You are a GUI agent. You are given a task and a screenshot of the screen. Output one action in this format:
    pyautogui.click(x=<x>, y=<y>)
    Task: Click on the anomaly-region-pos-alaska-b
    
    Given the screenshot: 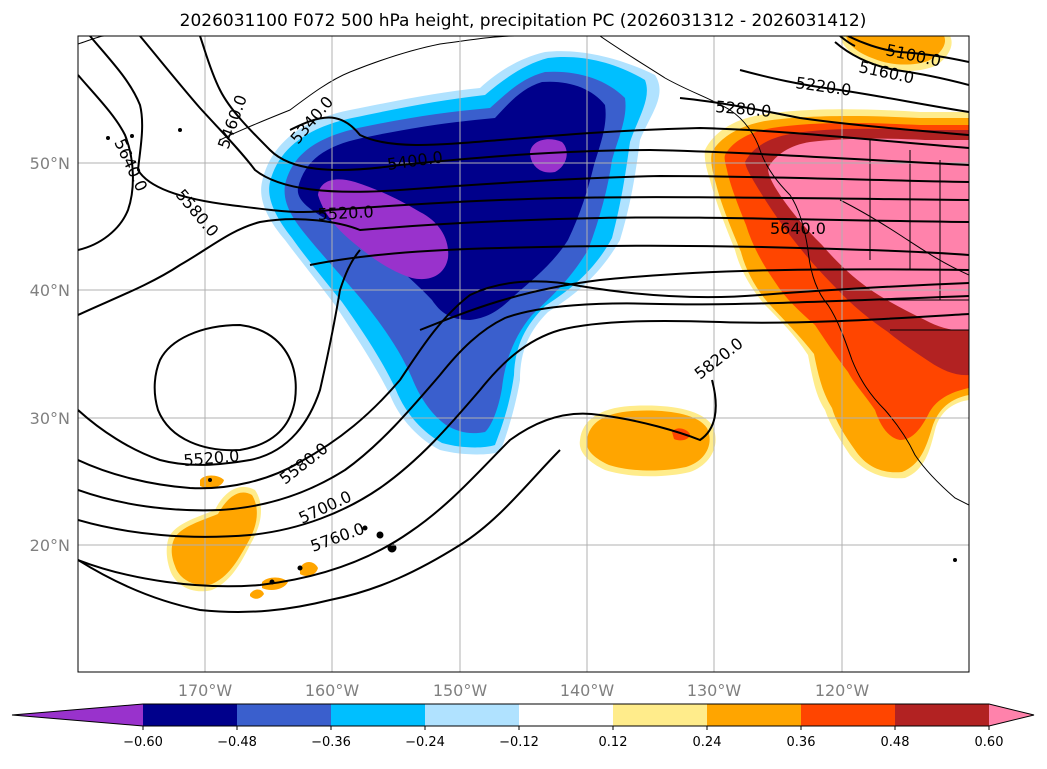 What is the action you would take?
    pyautogui.click(x=896, y=50)
    